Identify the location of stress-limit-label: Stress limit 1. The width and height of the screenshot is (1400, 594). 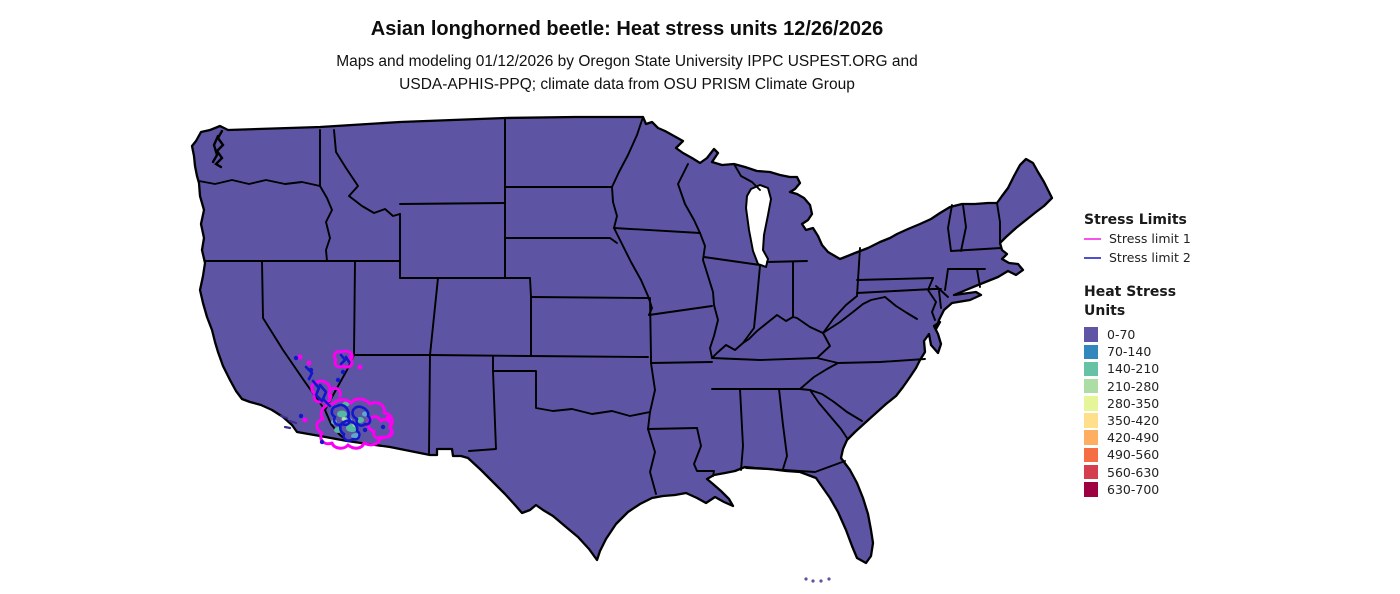
(1150, 238).